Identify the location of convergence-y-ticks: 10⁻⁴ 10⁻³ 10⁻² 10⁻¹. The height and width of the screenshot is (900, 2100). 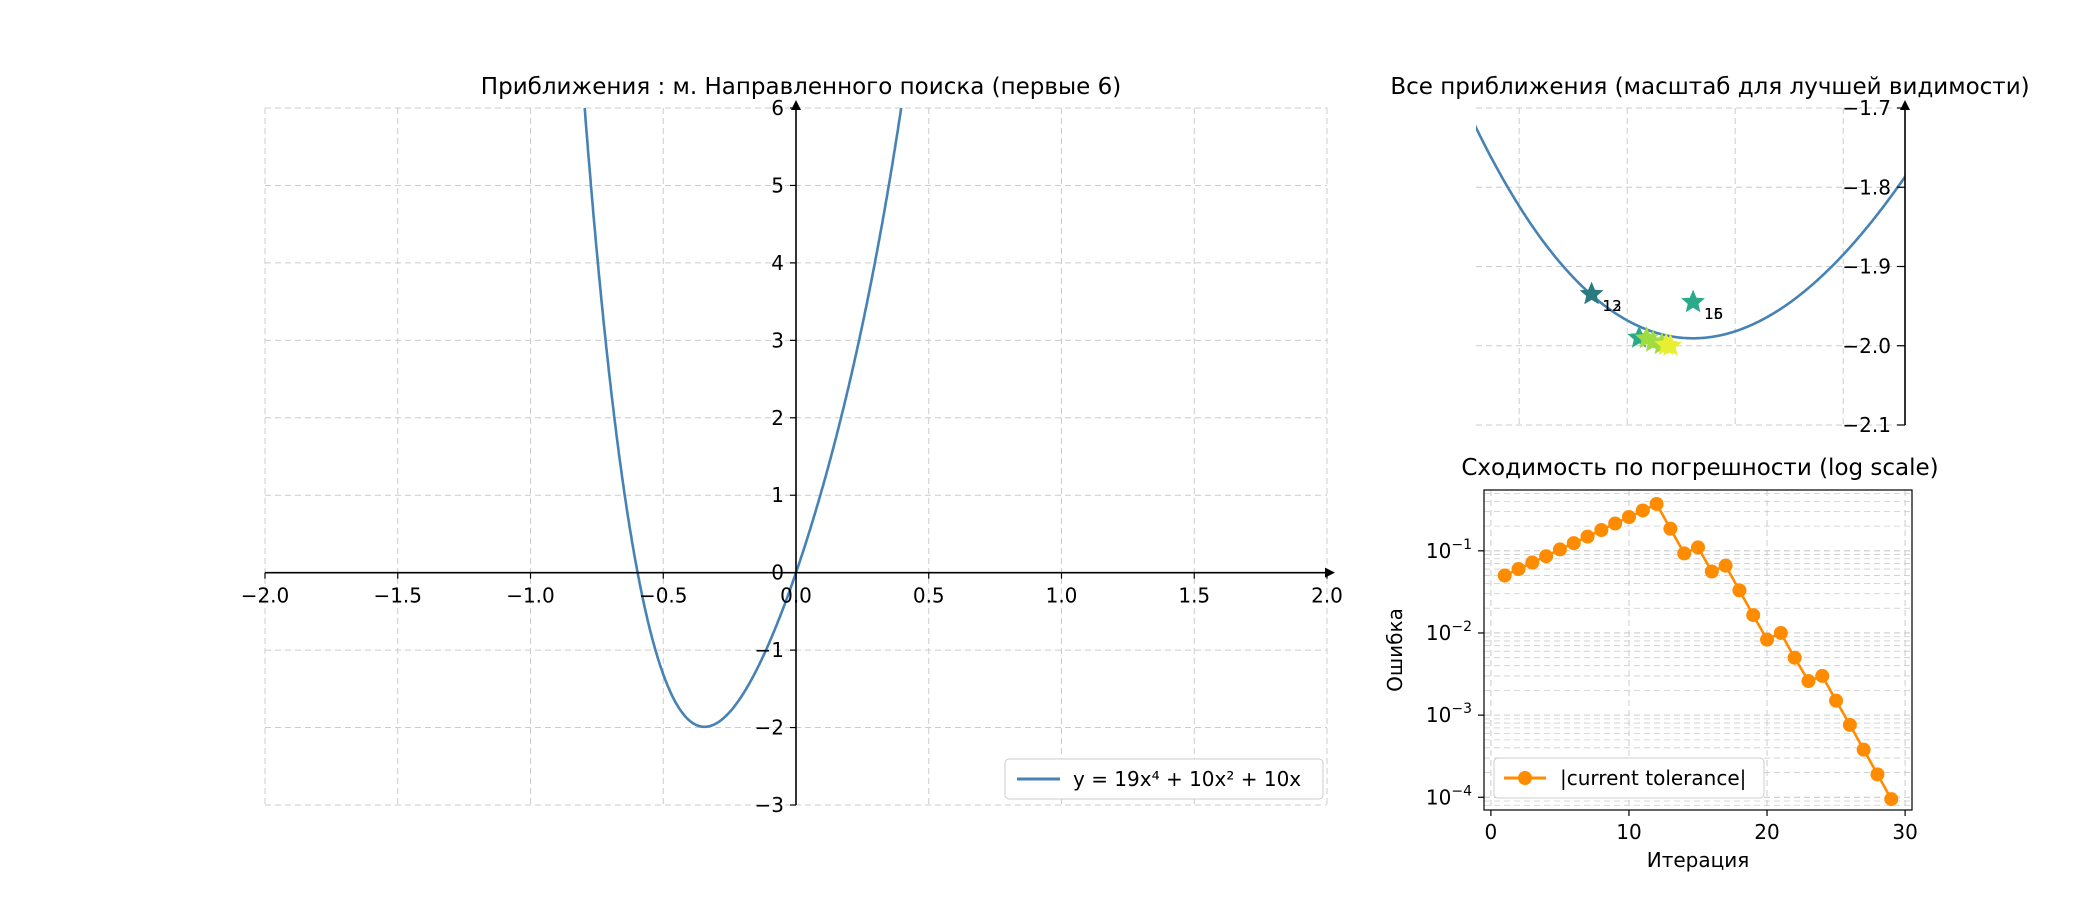
(1455, 673).